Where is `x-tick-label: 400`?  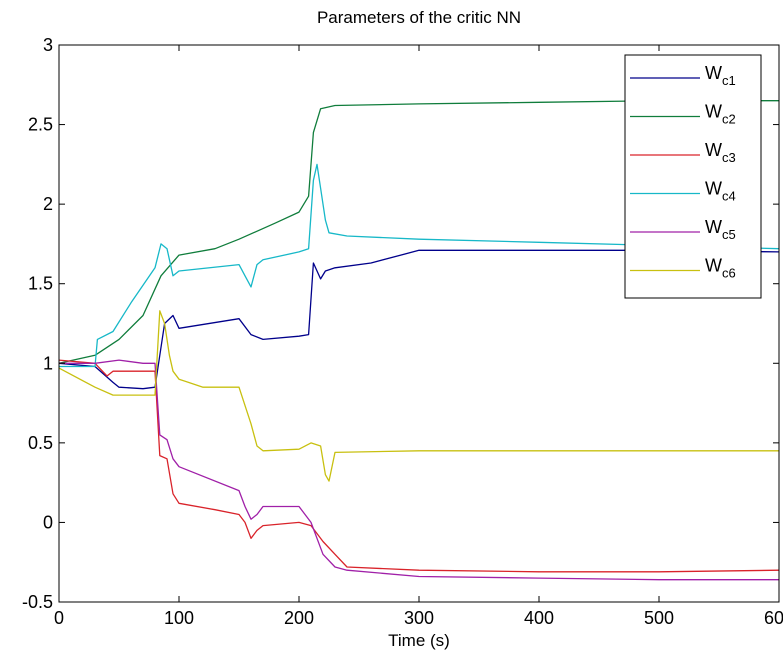
x-tick-label: 400 is located at coordinates (539, 618).